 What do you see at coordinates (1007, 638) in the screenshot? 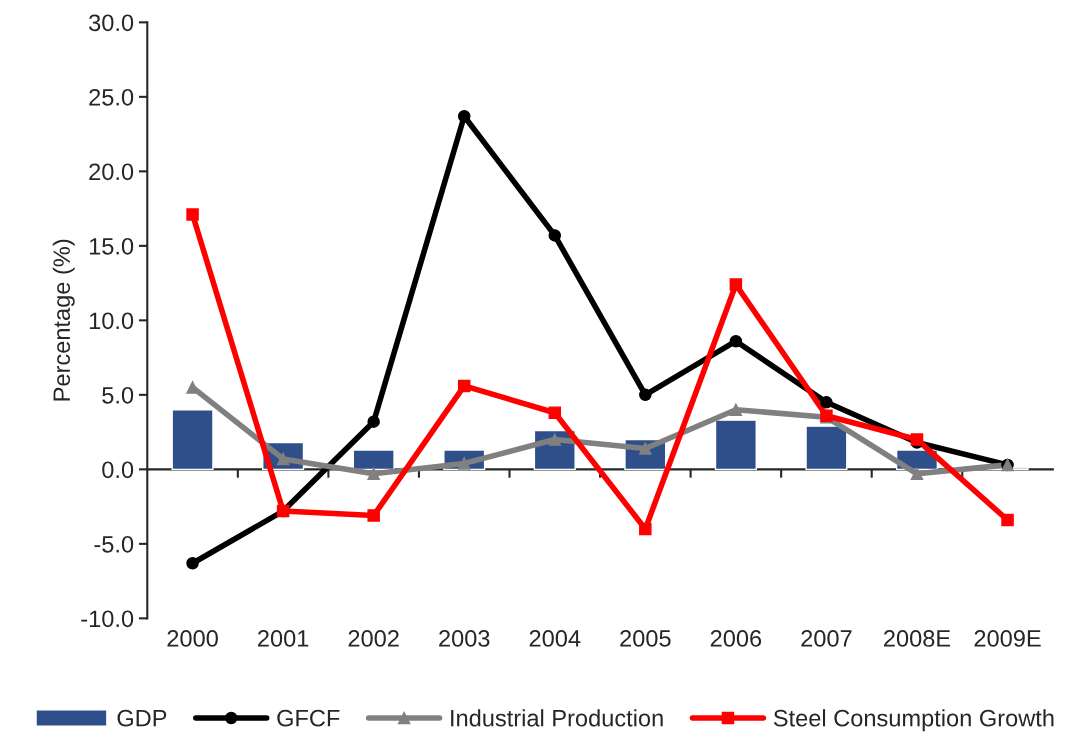
I see `x-tick-label: 2009E` at bounding box center [1007, 638].